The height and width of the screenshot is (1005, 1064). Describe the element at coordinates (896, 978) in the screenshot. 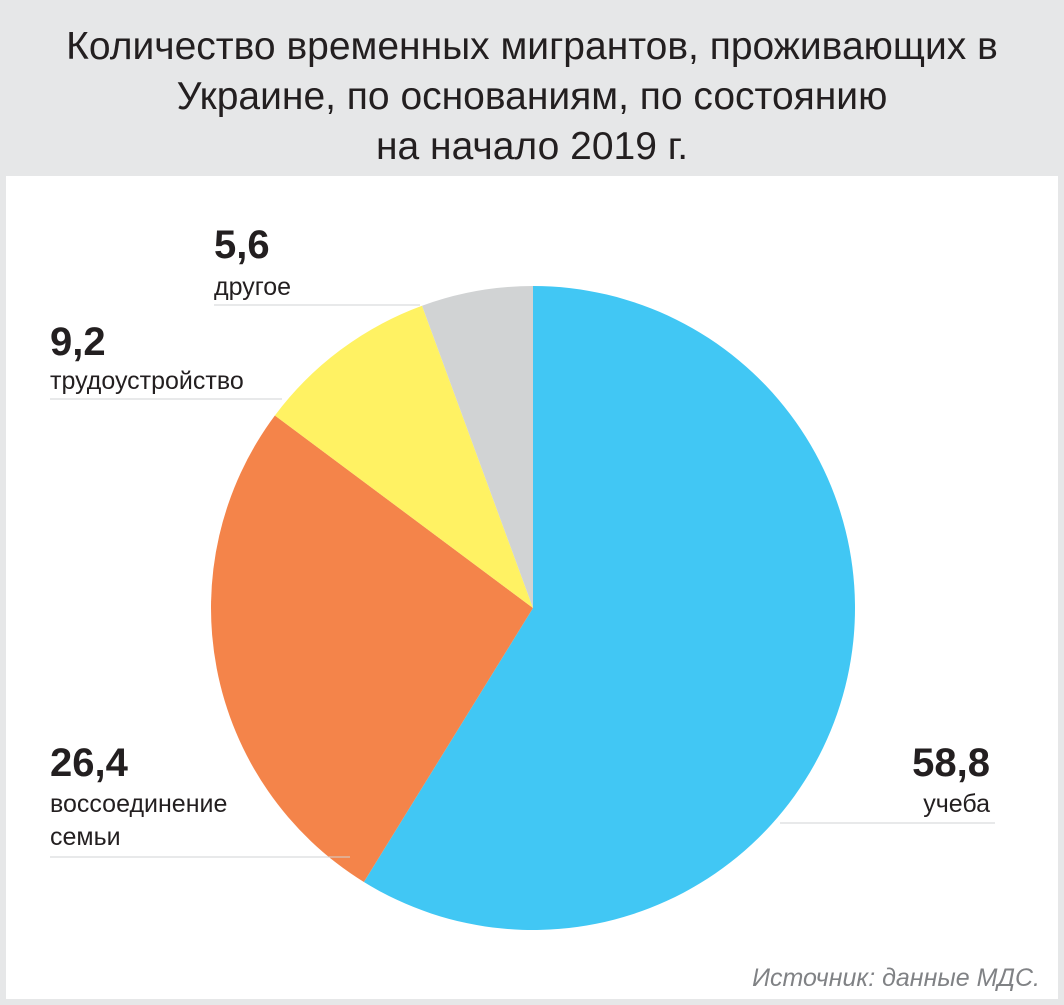

I see `source-note: Источник: данные МДС.` at that location.